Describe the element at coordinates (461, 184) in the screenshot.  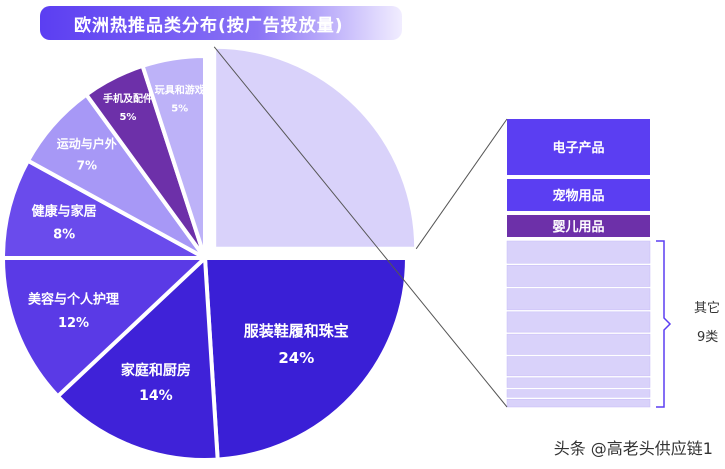
I see `connector-line-top` at that location.